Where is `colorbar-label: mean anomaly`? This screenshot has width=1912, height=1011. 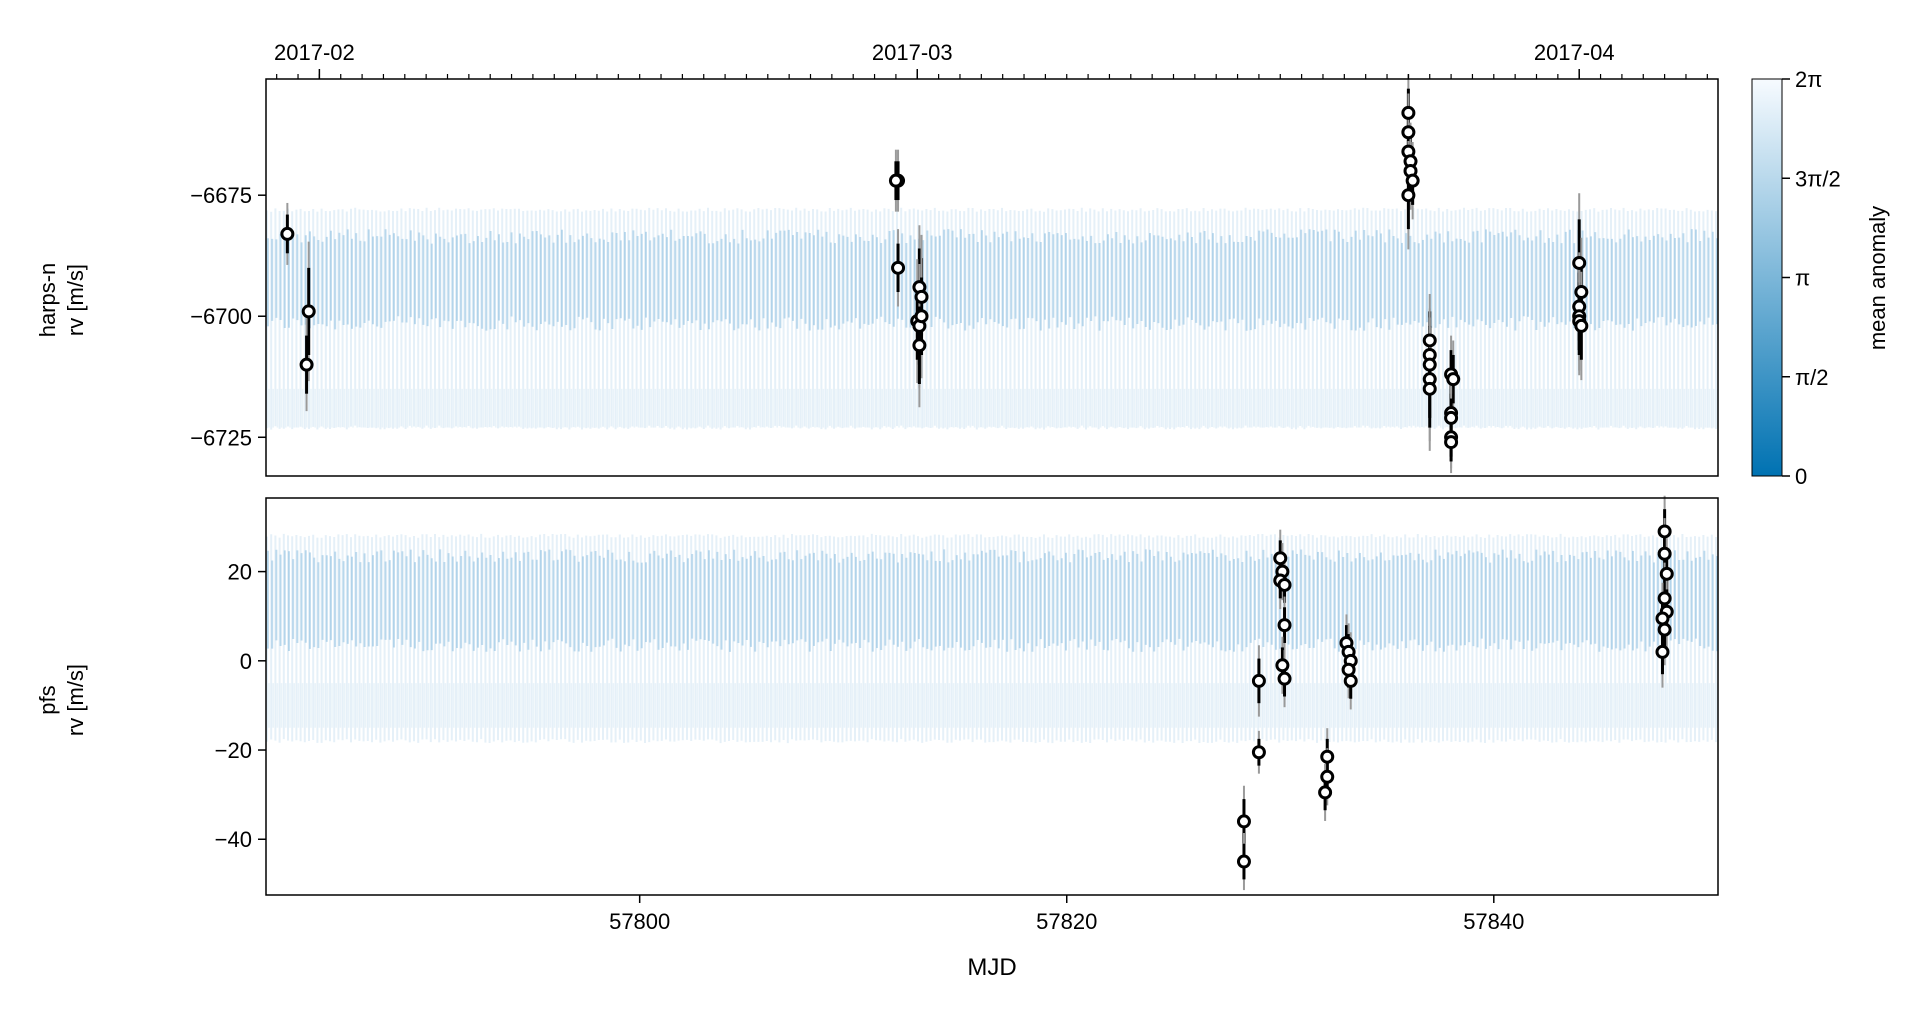 colorbar-label: mean anomaly is located at coordinates (1877, 278).